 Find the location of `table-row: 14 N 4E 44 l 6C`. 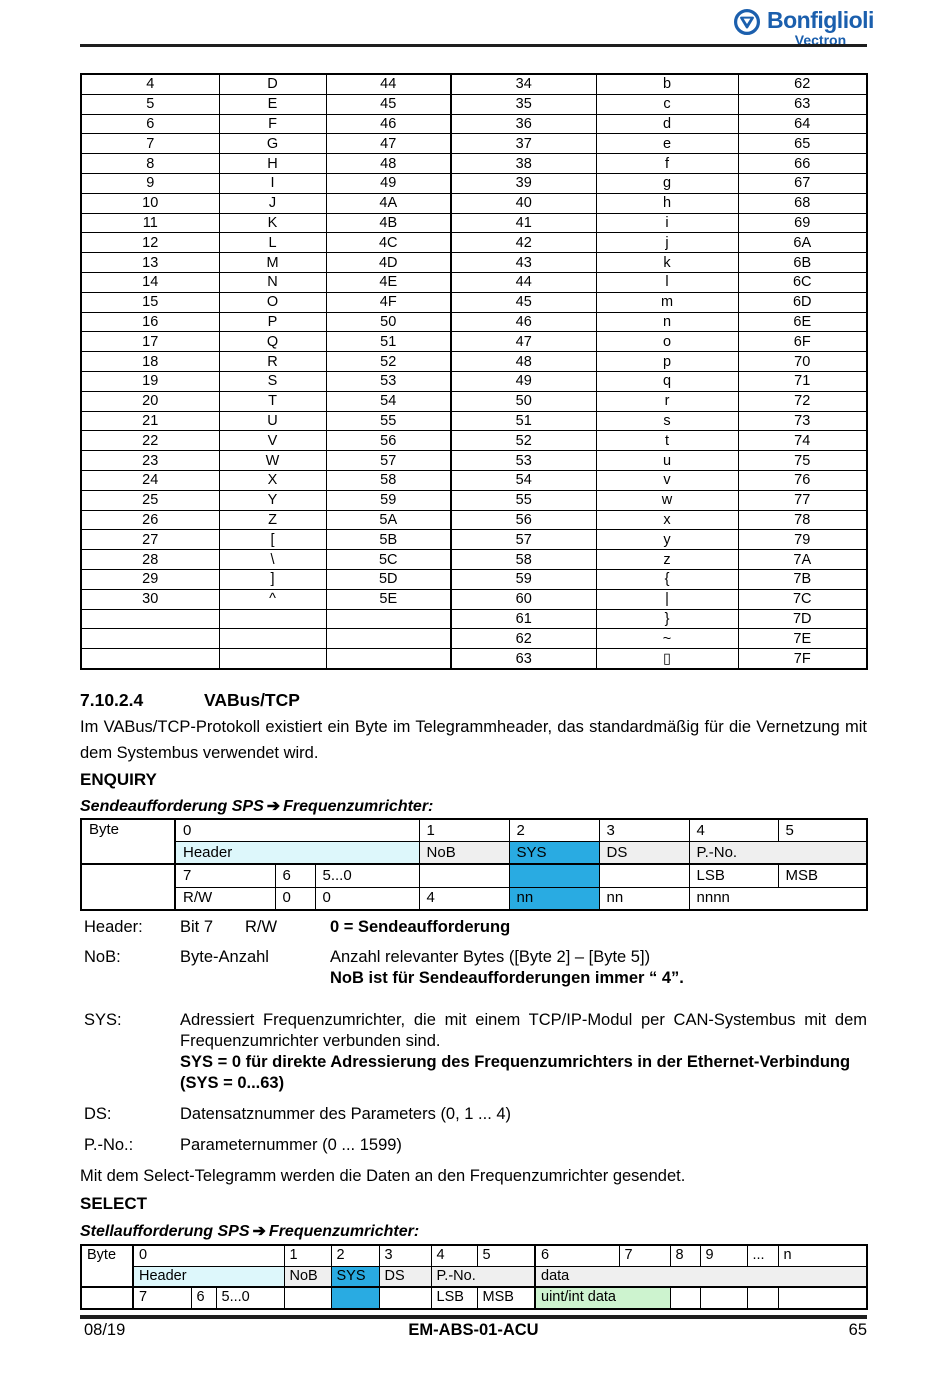

table-row: 14 N 4E 44 l 6C is located at coordinates (474, 282).